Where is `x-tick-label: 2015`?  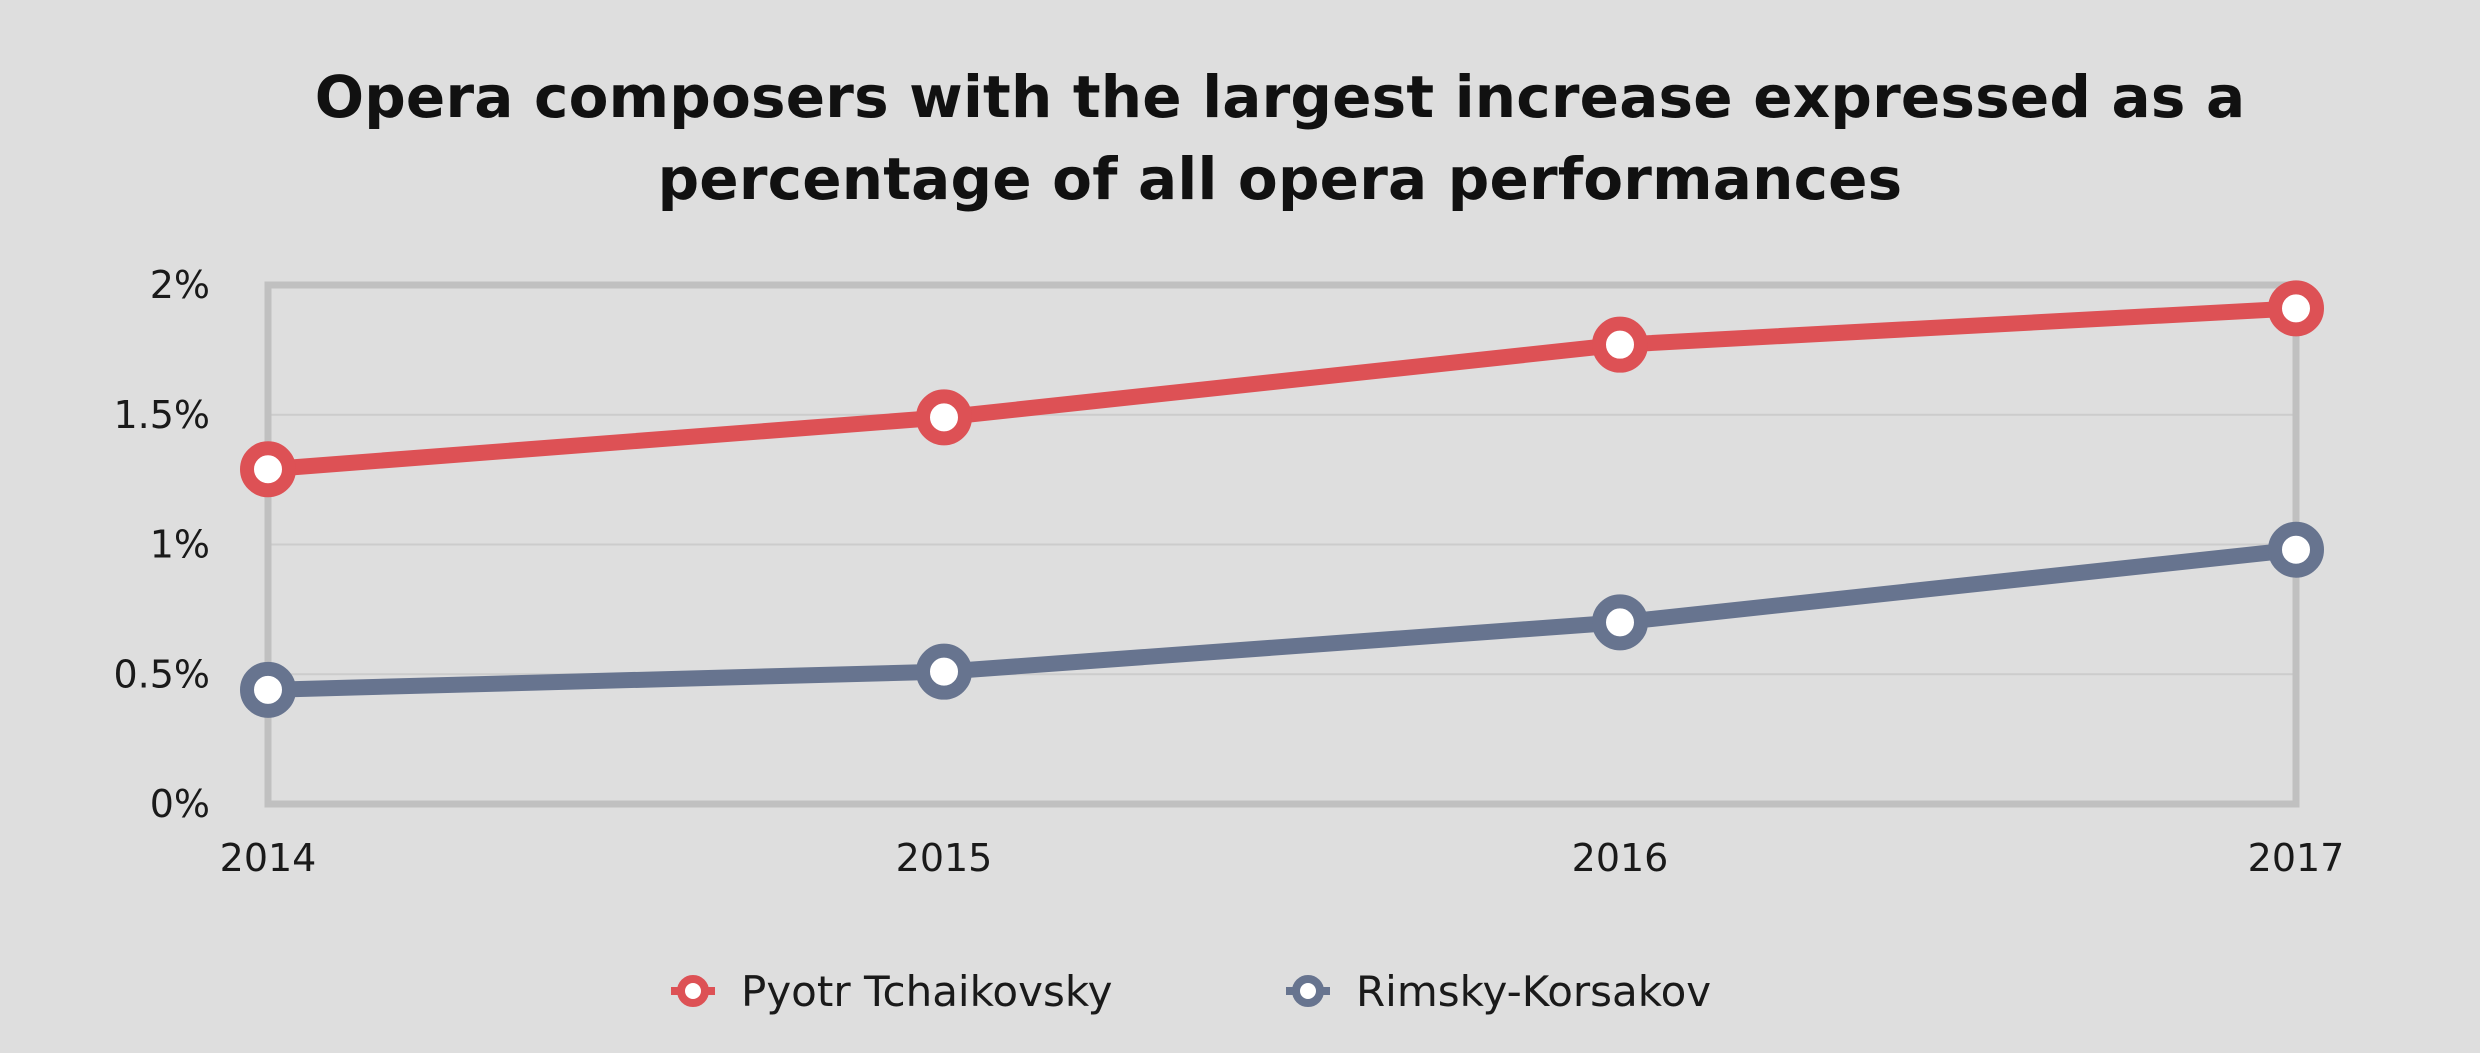 x-tick-label: 2015 is located at coordinates (944, 858).